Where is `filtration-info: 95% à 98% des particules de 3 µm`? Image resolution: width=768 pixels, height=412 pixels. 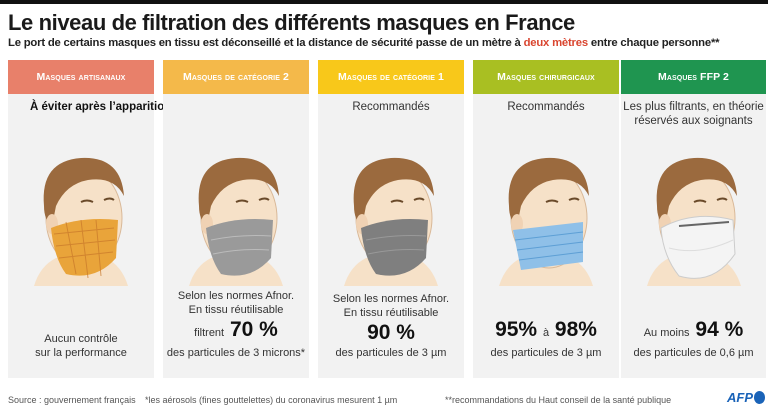
filtration-info: 95% à 98% des particules de 3 µm is located at coordinates (546, 338).